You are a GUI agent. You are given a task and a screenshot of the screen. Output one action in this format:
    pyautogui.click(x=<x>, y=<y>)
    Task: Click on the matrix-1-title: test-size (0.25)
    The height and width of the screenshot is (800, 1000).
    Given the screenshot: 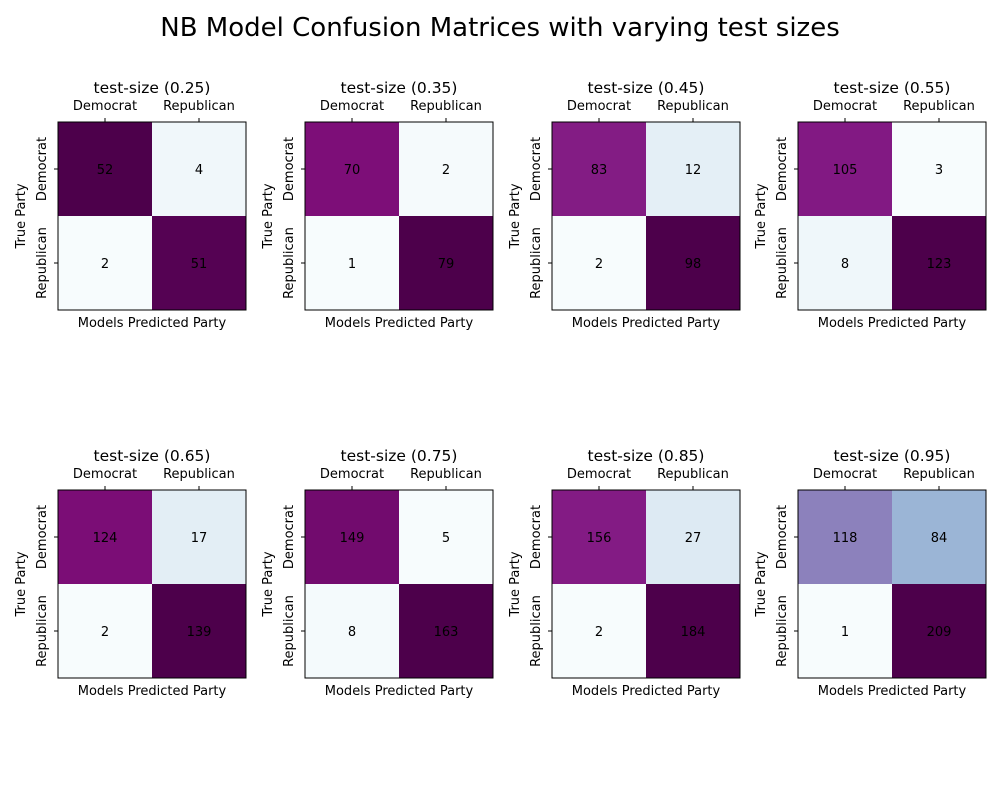 What is the action you would take?
    pyautogui.click(x=152, y=88)
    